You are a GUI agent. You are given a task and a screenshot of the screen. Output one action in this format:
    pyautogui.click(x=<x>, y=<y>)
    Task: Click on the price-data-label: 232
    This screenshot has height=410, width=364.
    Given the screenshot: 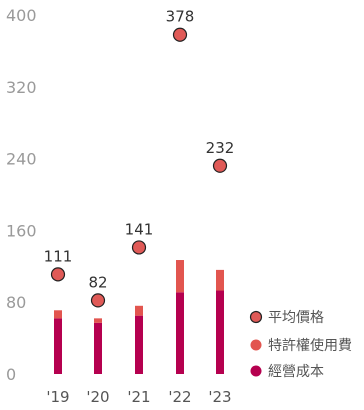 What is the action you would take?
    pyautogui.click(x=220, y=148)
    